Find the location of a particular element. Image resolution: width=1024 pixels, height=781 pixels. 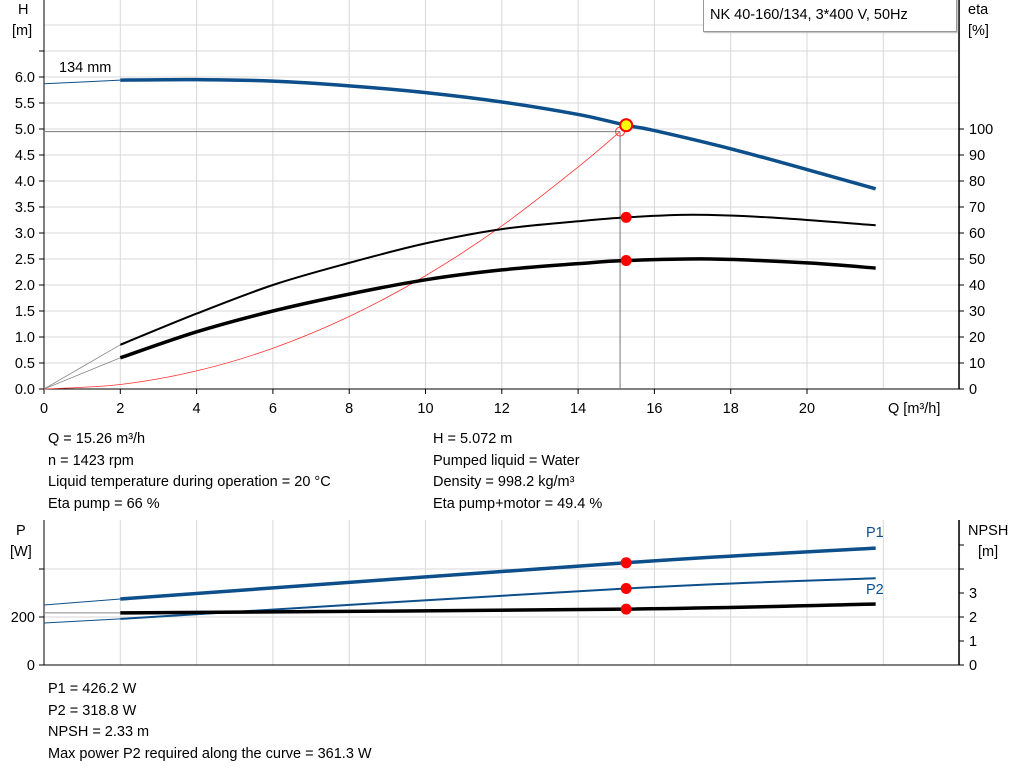

npsh-curve is located at coordinates (498, 608).